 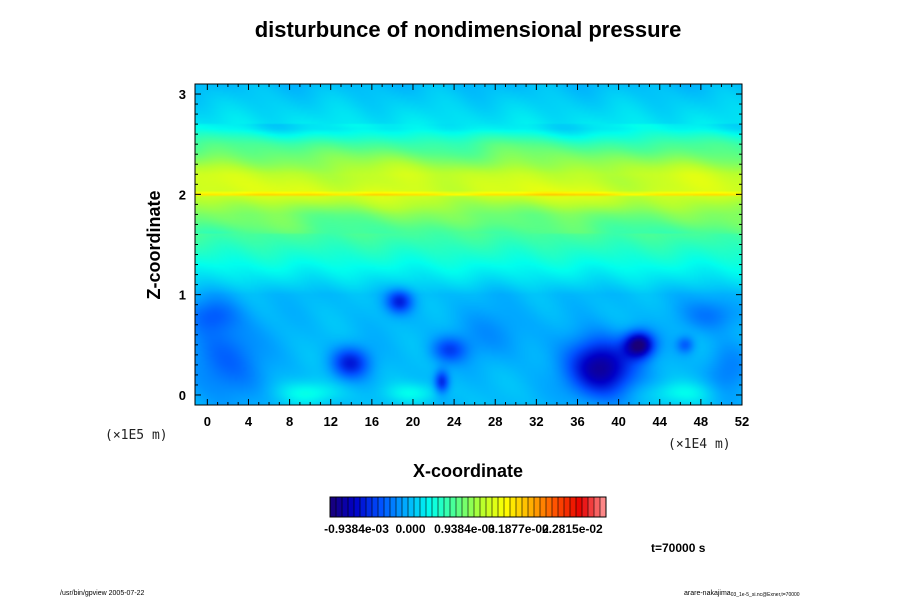 I want to click on x-tick-label: 36, so click(x=577, y=421).